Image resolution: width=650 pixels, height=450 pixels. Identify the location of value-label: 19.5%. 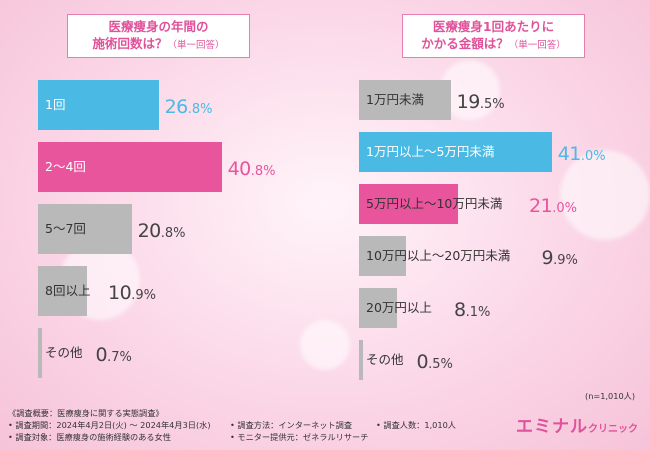
(481, 100).